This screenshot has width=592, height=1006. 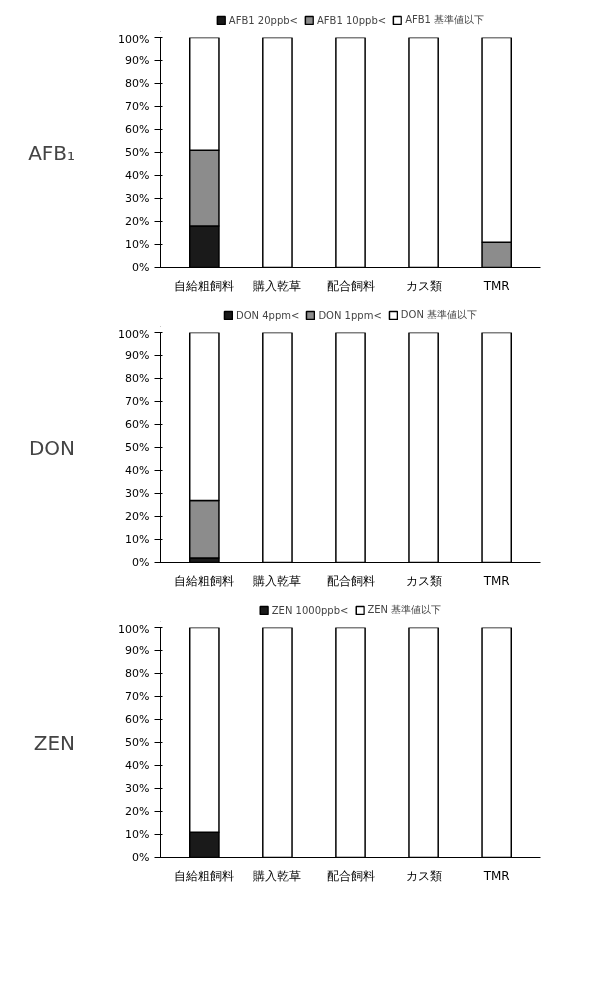 I want to click on legend-label: ZEN 1000ppb<, so click(x=310, y=610).